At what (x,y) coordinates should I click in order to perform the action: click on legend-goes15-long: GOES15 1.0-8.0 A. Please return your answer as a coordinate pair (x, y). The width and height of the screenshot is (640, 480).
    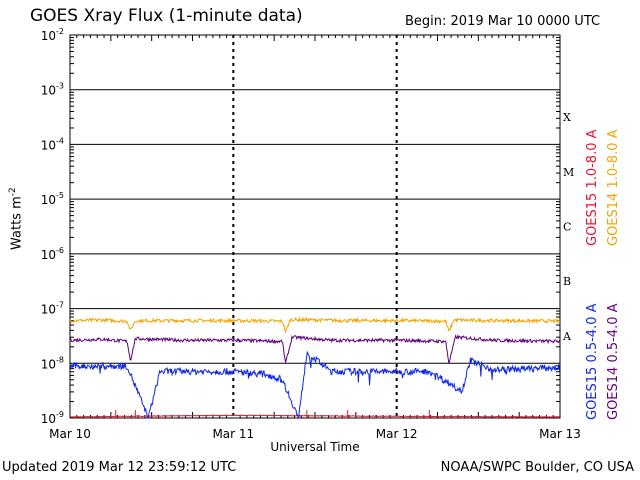
    Looking at the image, I should click on (592, 187).